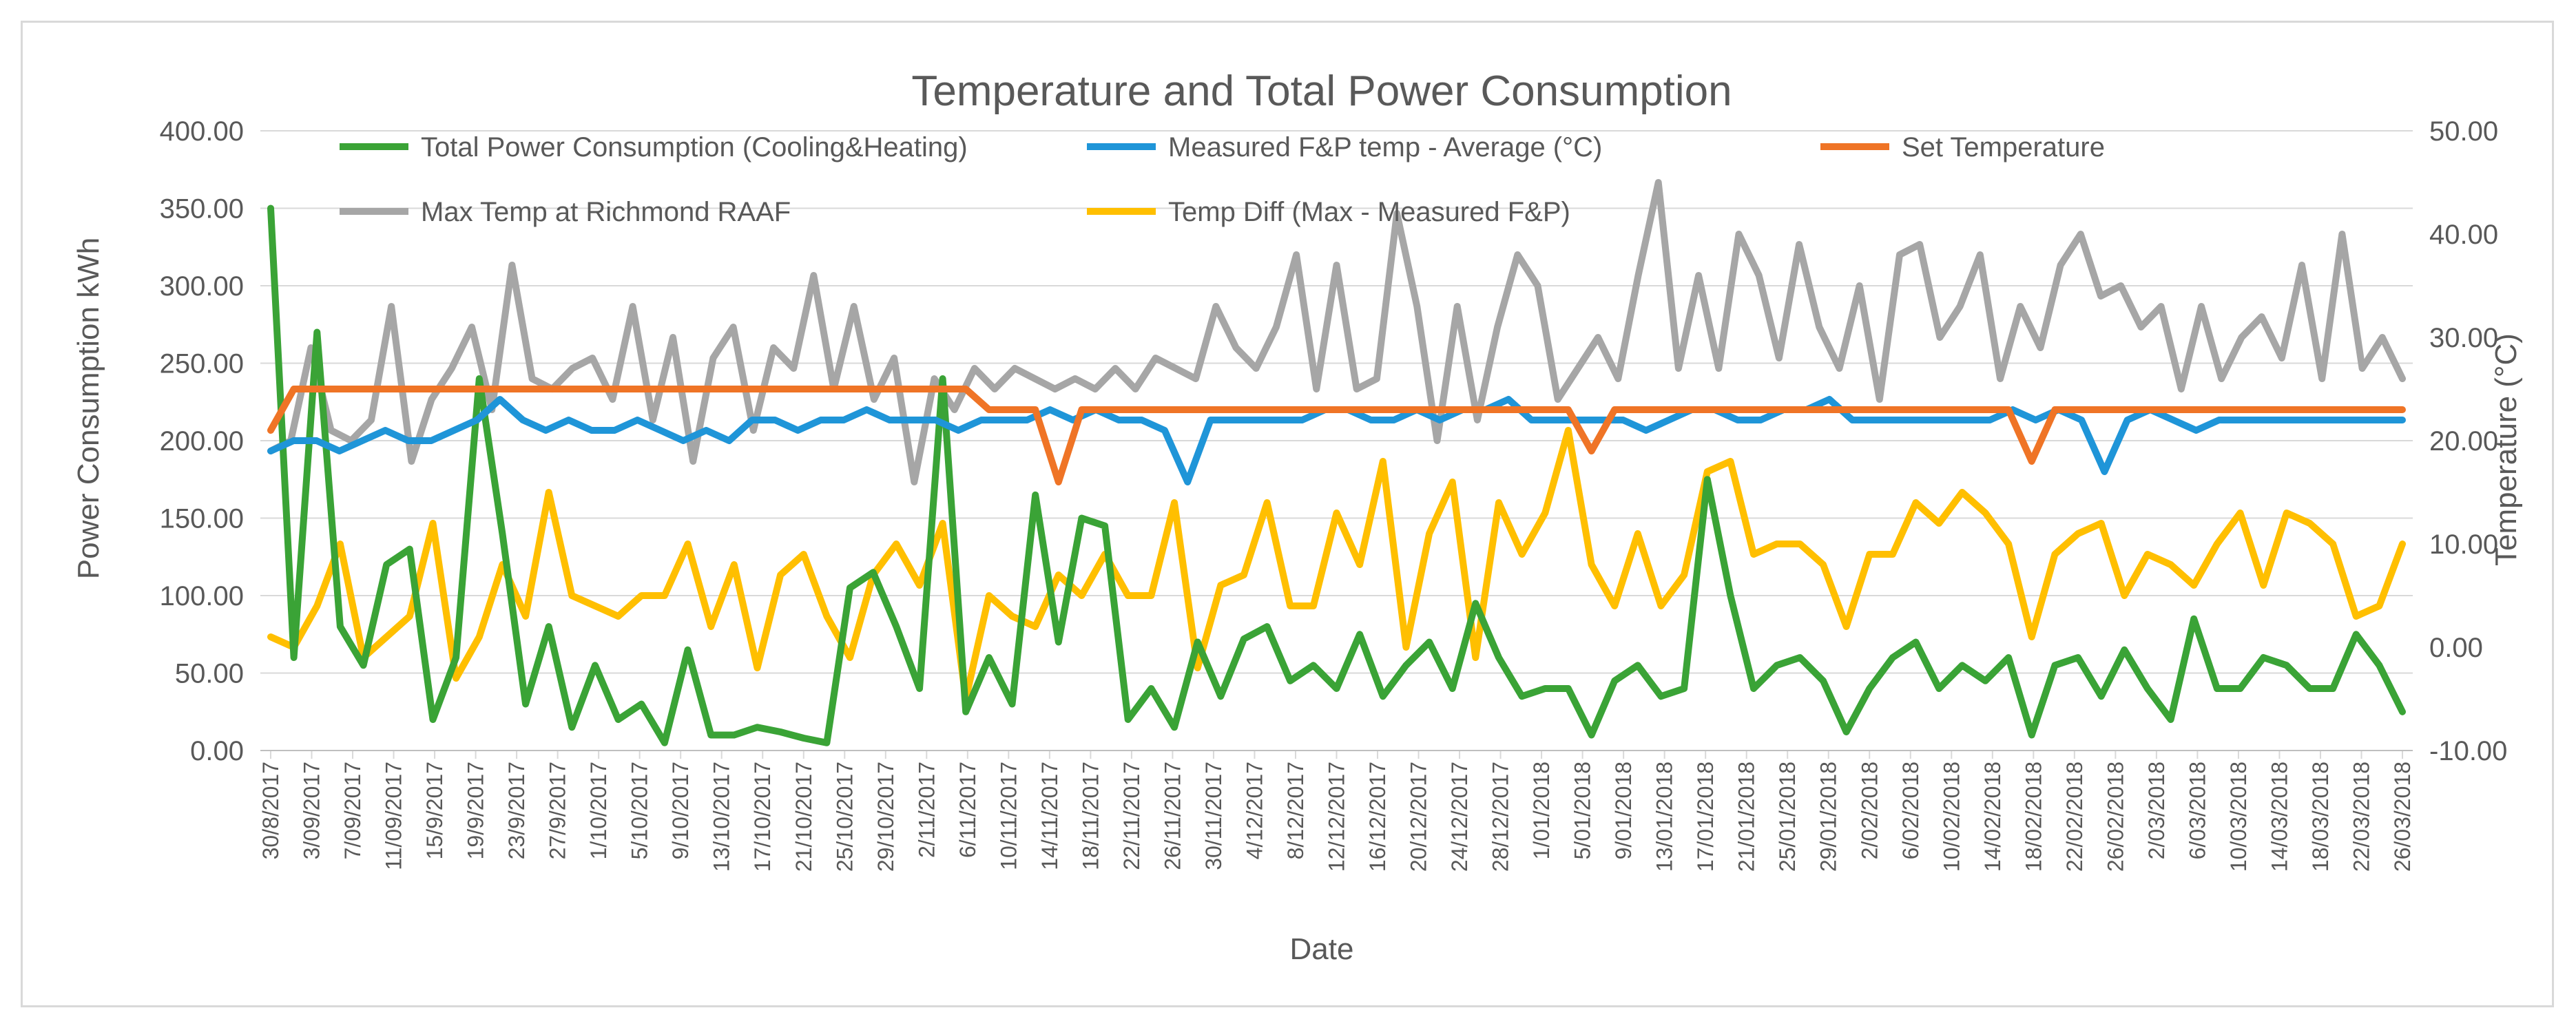  I want to click on x-tick-label: 20/12/2017, so click(1418, 817).